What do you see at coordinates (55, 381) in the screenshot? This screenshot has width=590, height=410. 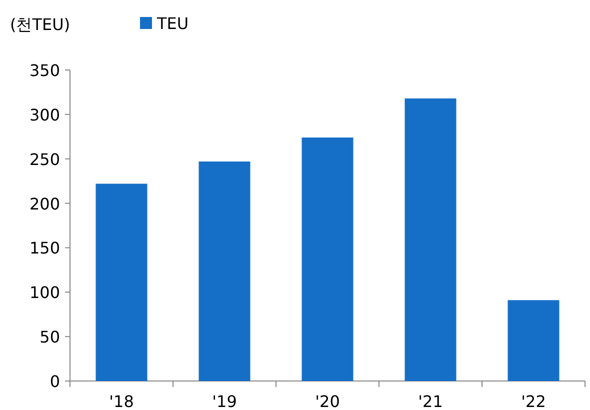 I see `y-tick-label: 0` at bounding box center [55, 381].